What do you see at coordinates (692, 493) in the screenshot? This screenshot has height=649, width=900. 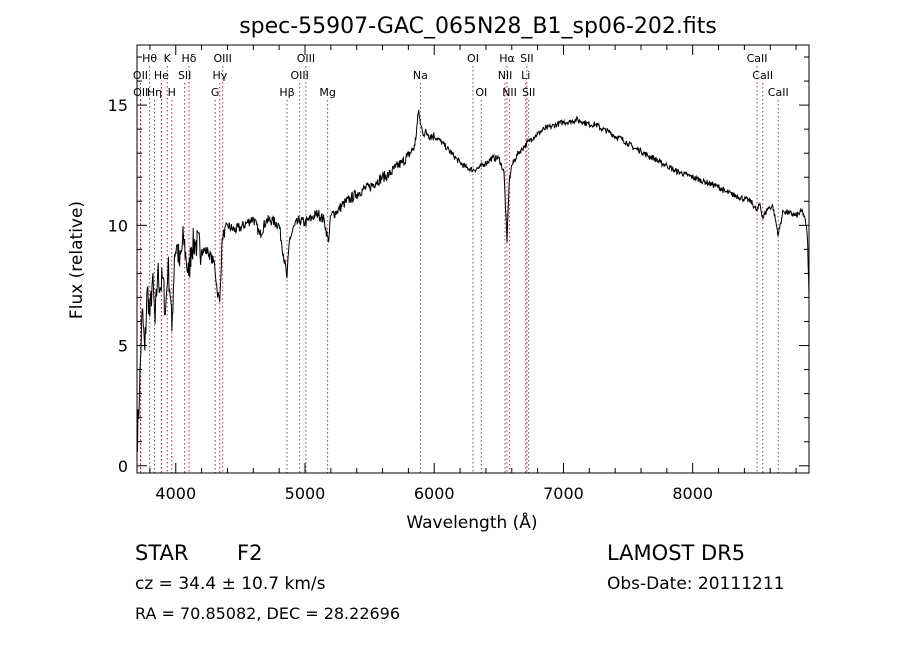 I see `x-tick-label: 8000` at bounding box center [692, 493].